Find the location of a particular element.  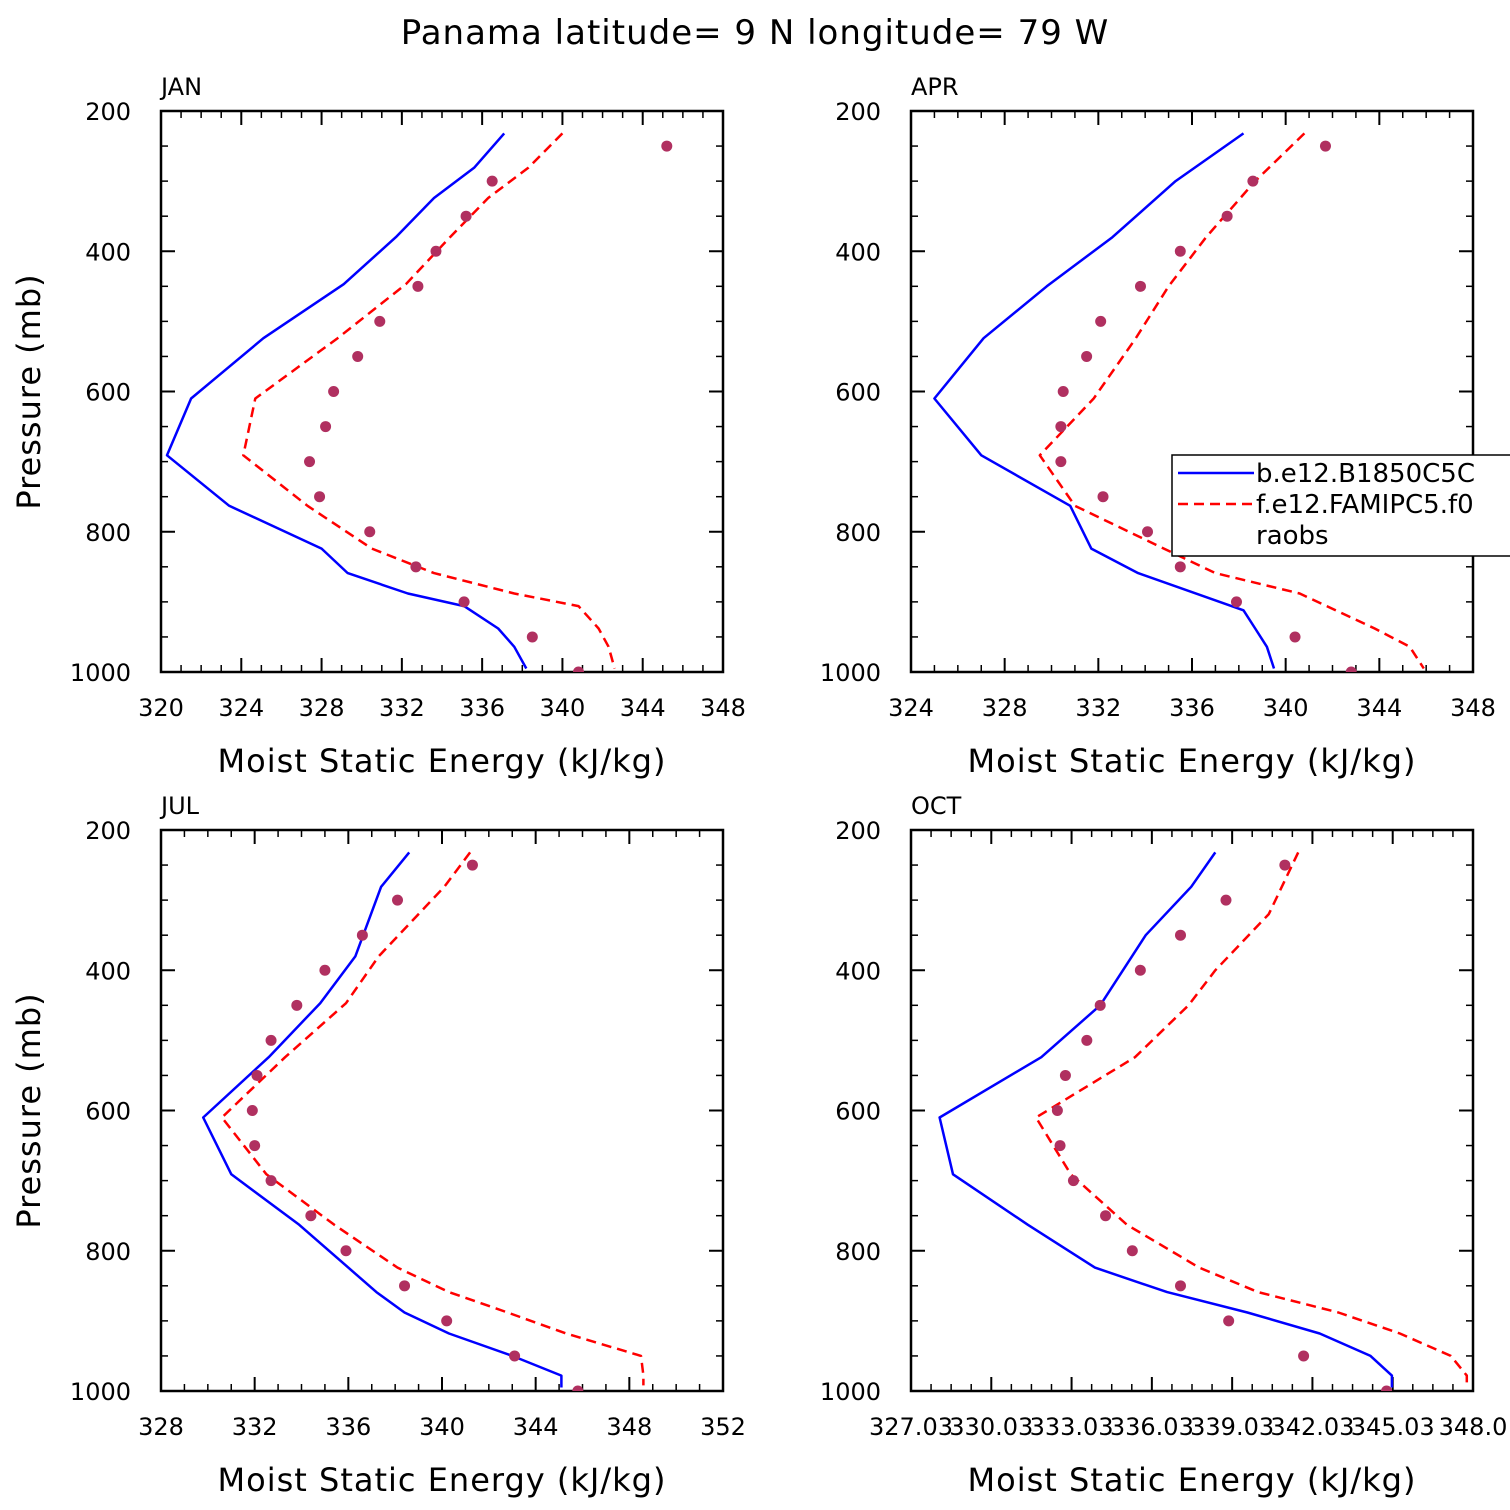

figure-title: Panama latitude= 9 N longitude= 79 W is located at coordinates (755, 33).